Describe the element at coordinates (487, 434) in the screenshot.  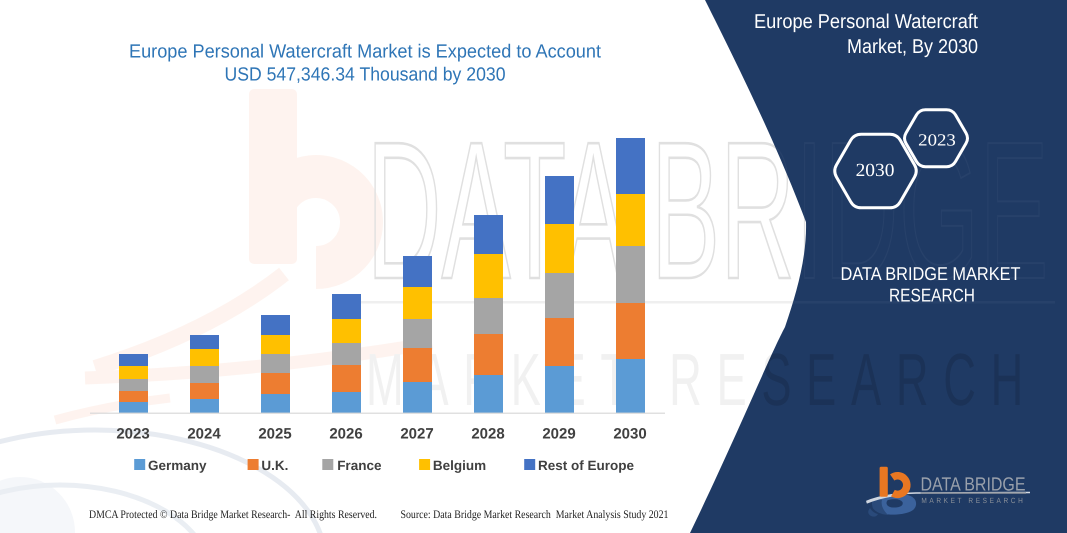
I see `svg-text: 2028` at that location.